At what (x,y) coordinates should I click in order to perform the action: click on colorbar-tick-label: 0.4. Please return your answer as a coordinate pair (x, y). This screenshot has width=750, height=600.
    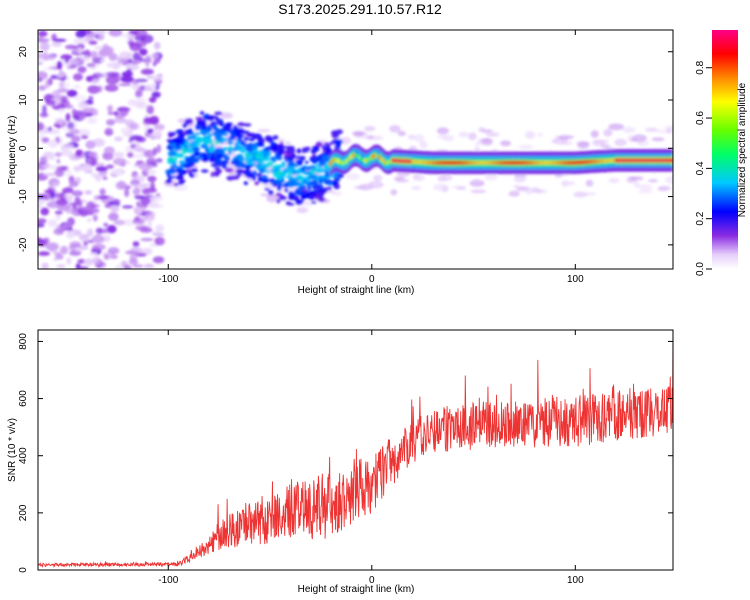
    Looking at the image, I should click on (700, 168).